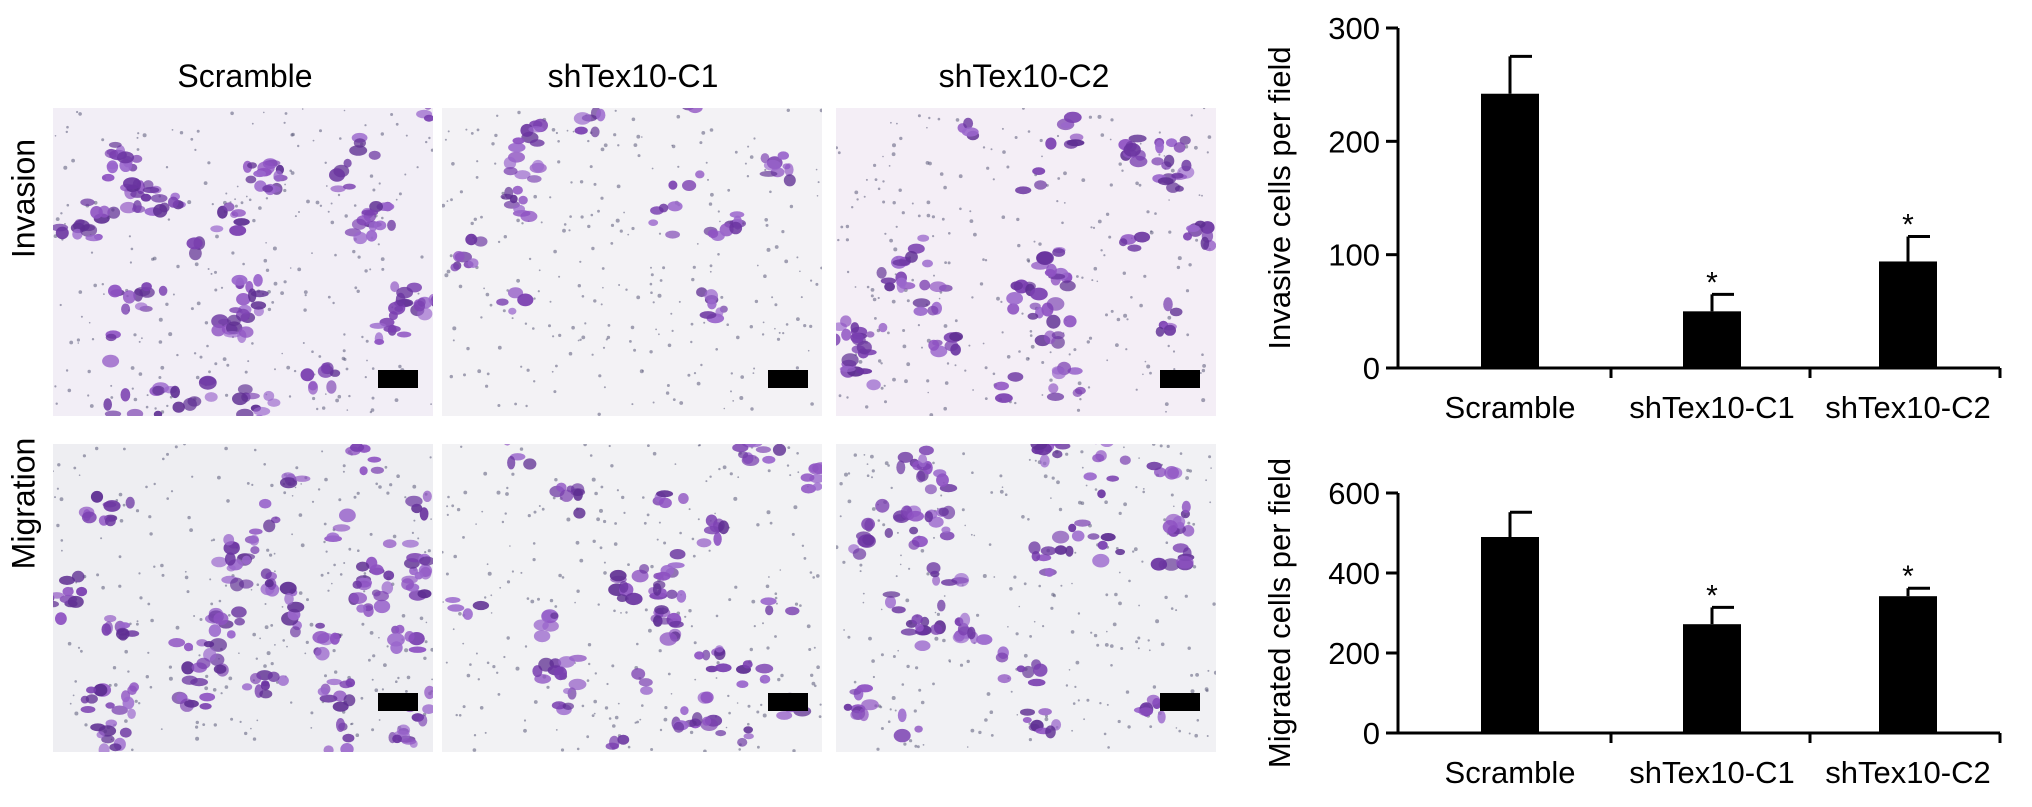 This screenshot has height=807, width=2032. Describe the element at coordinates (243, 598) in the screenshot. I see `micrograph-migration-scramble` at that location.